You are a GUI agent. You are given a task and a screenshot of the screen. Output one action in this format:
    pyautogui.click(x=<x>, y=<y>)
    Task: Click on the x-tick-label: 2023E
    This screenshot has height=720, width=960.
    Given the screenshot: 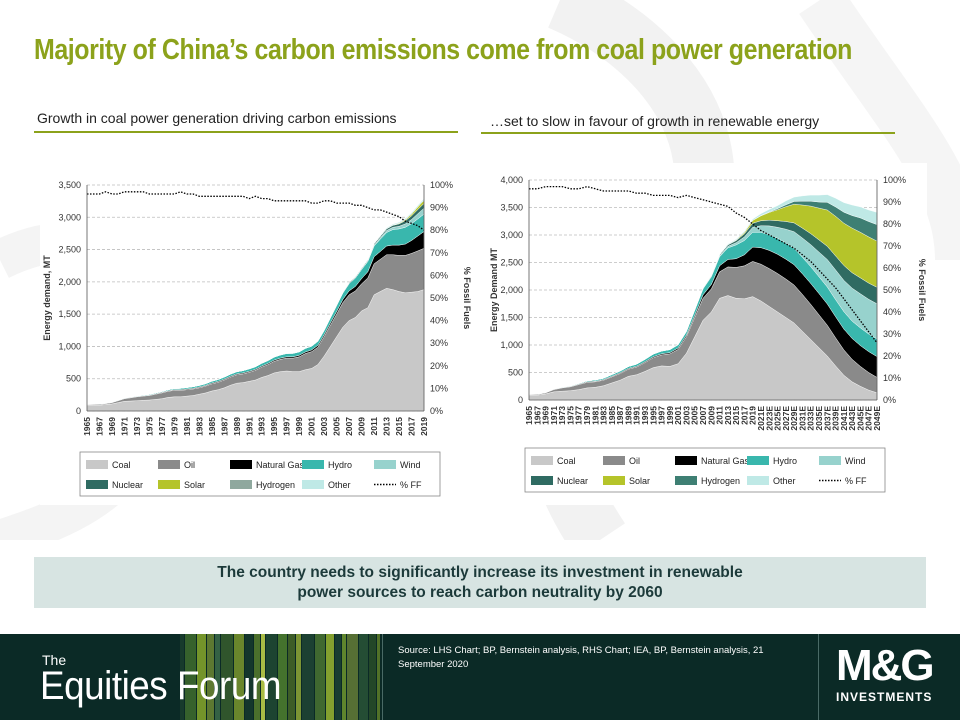 What is the action you would take?
    pyautogui.click(x=769, y=418)
    